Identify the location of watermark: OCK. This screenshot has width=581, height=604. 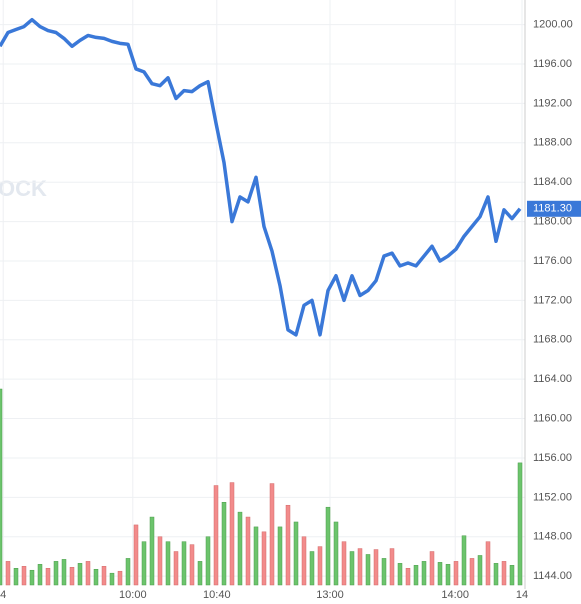
(23, 188).